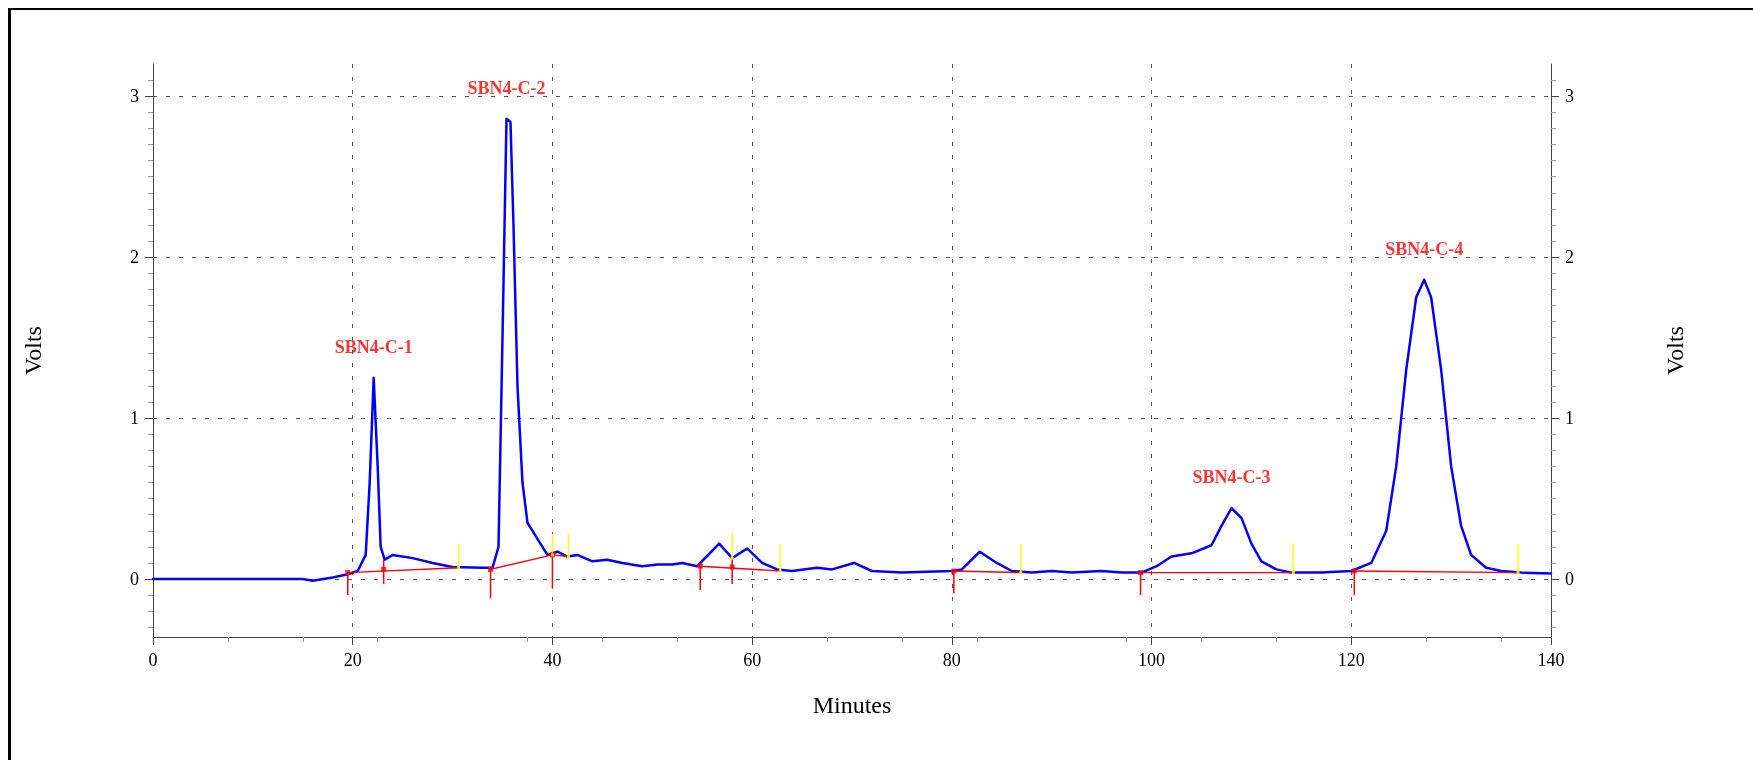  I want to click on annotation: SBN4-C-1, so click(373, 346).